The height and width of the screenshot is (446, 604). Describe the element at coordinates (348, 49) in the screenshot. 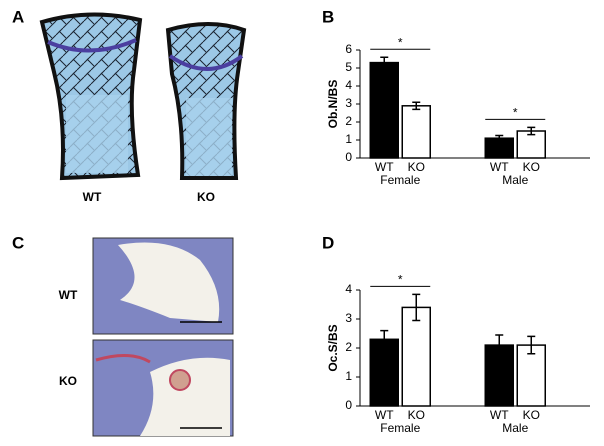

I see `y-tick-label: 6` at that location.